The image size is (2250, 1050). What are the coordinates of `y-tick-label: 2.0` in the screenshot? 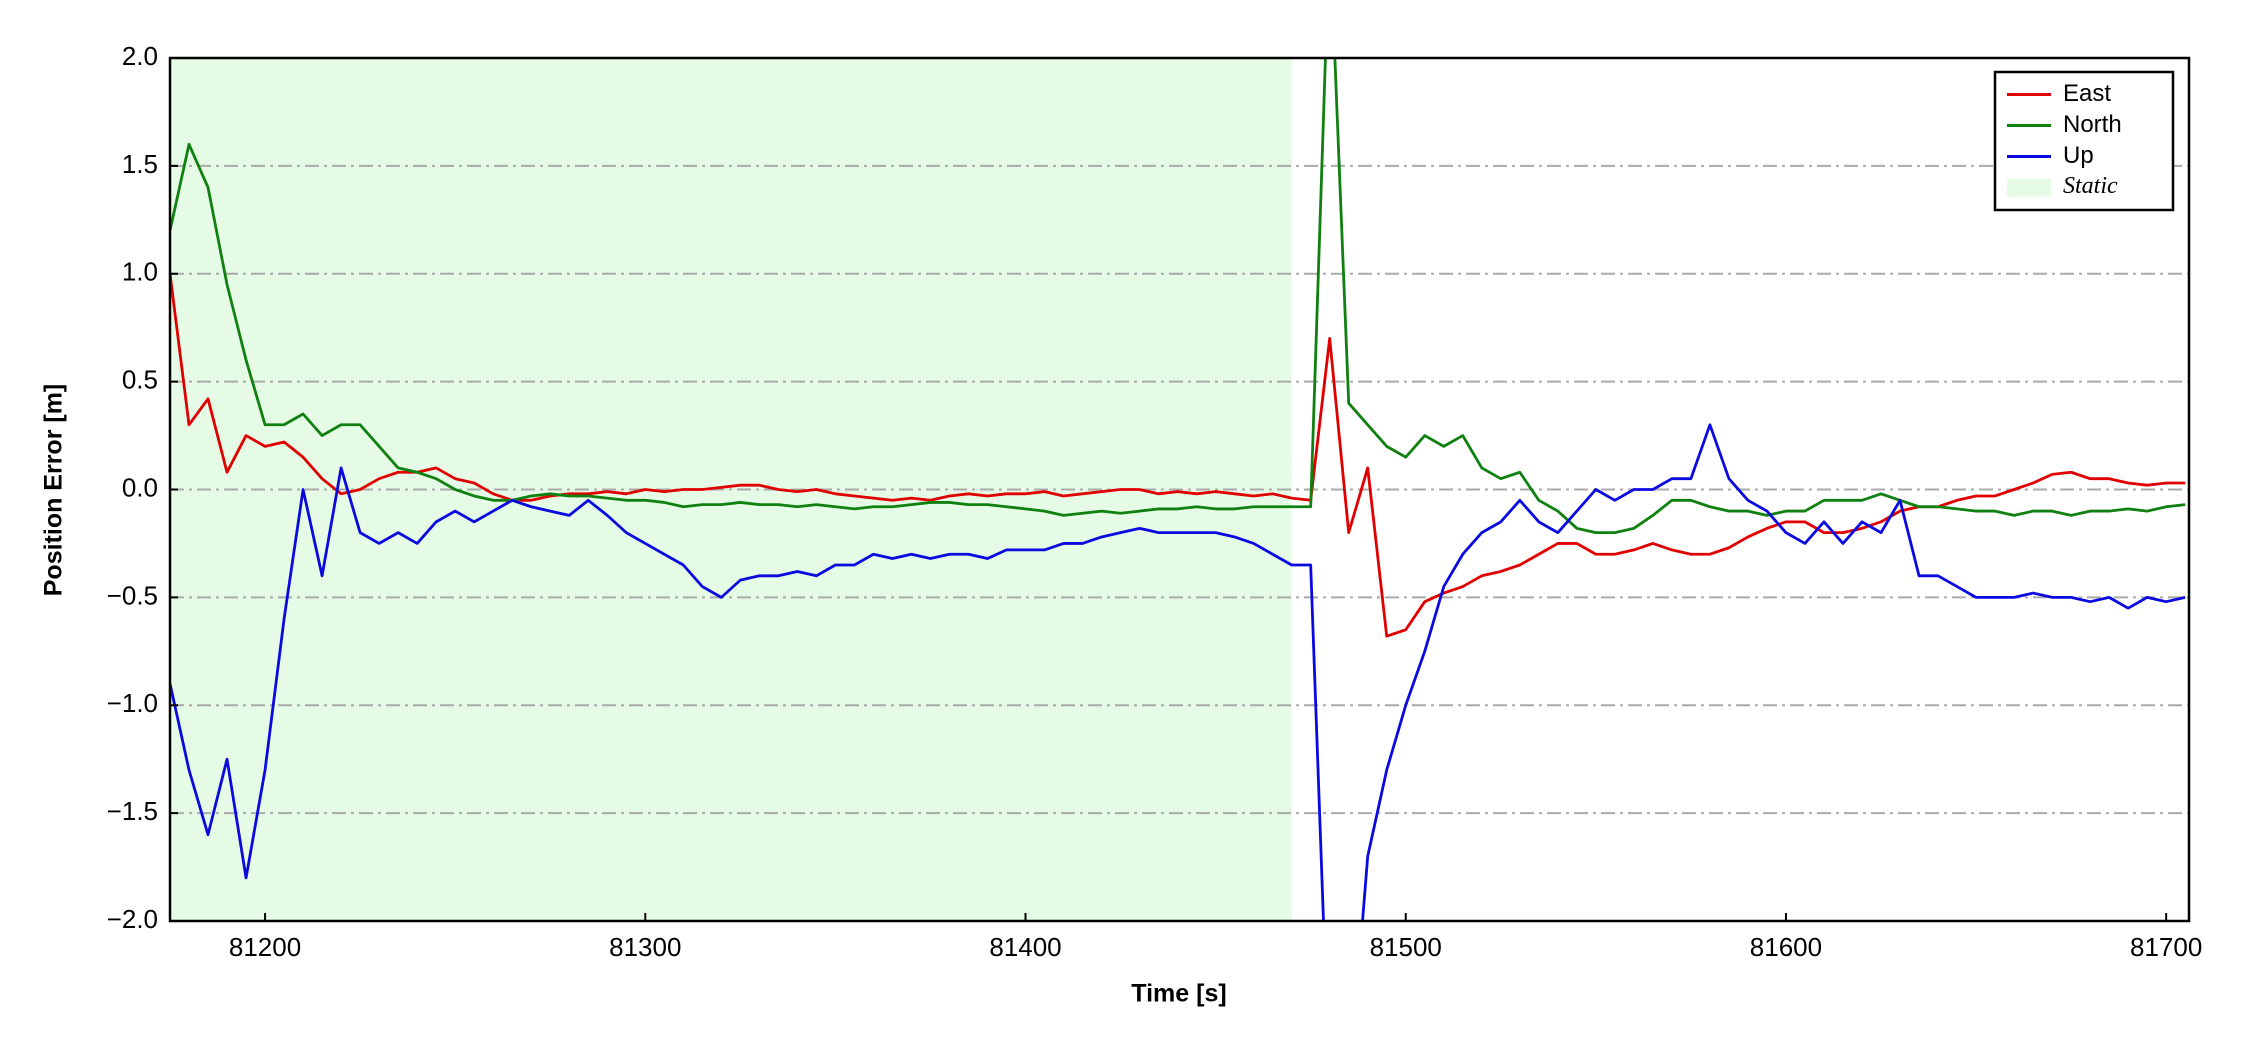 It's located at (140, 56).